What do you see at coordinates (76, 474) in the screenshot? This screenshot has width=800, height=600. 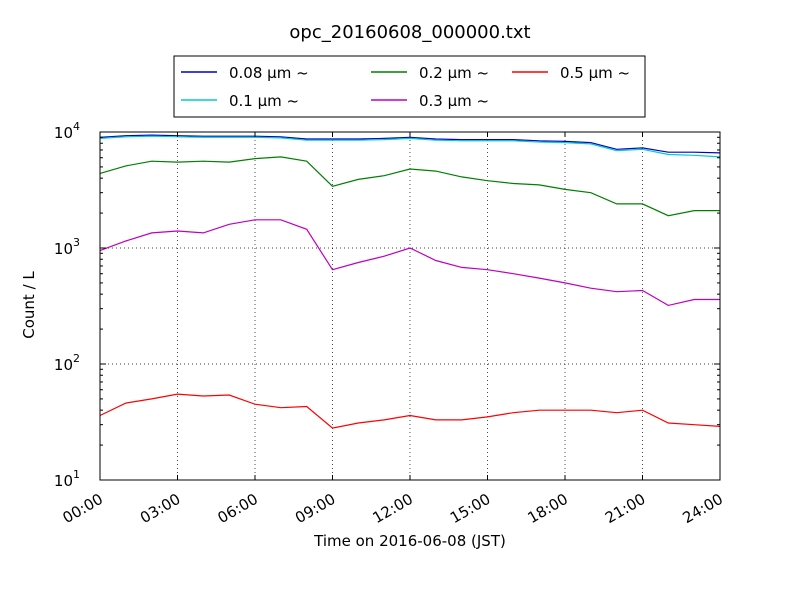 I see `y-tick-label-exponent: 1` at bounding box center [76, 474].